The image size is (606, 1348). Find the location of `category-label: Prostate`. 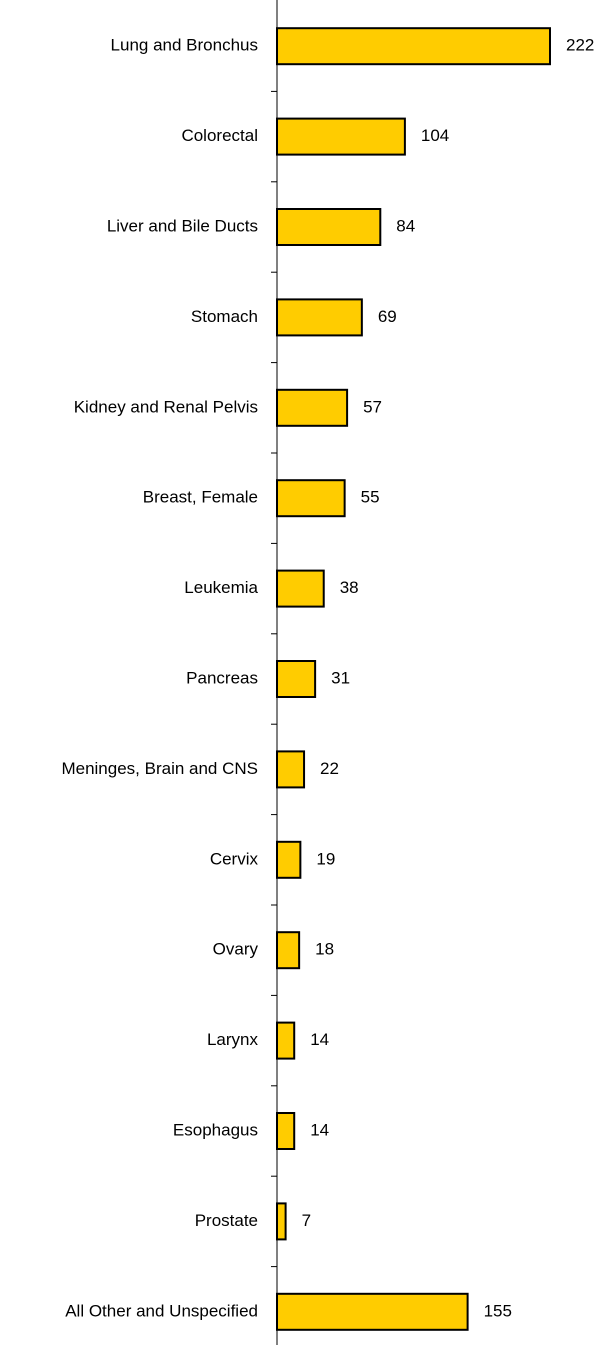

category-label: Prostate is located at coordinates (226, 1220).